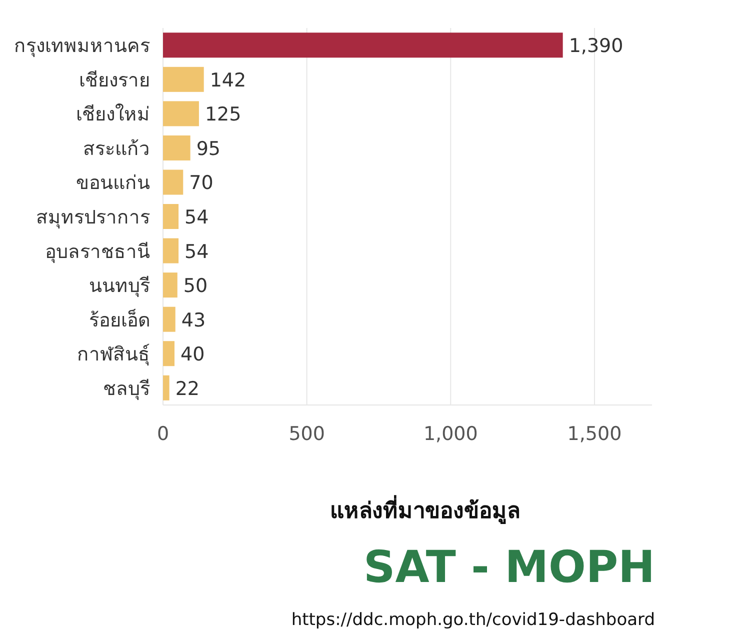 The image size is (745, 644). What do you see at coordinates (306, 434) in the screenshot?
I see `x-tick-label: 500` at bounding box center [306, 434].